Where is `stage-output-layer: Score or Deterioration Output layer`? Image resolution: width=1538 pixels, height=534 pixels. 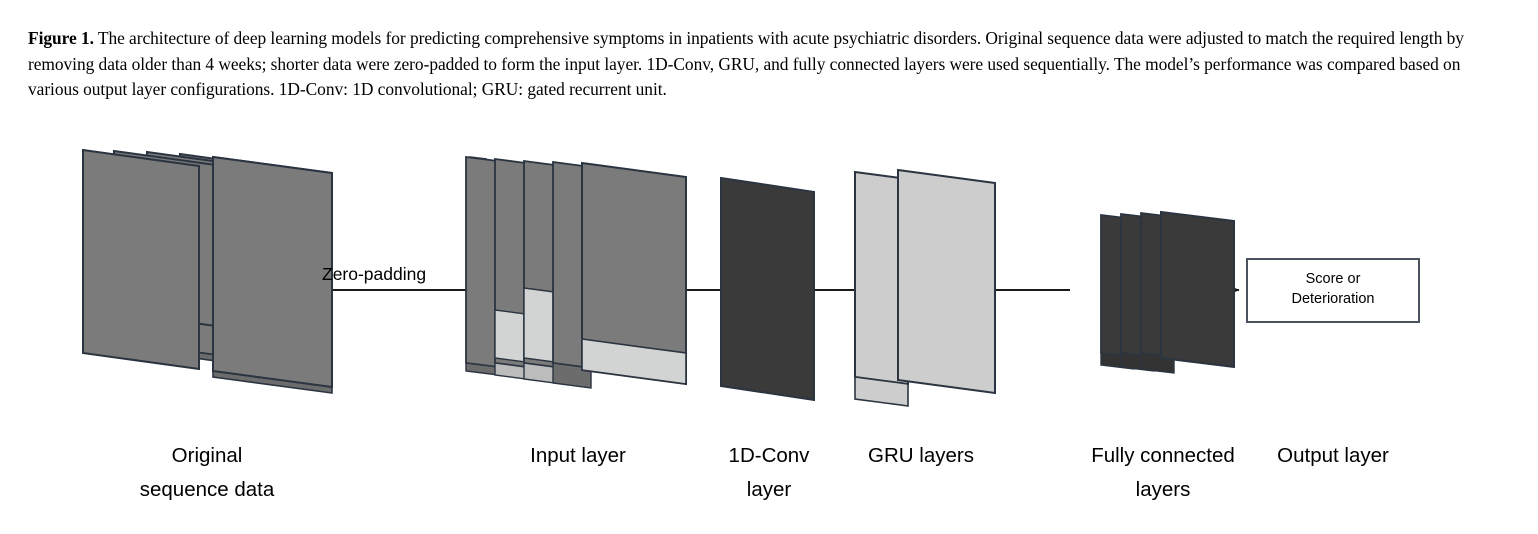
stage-output-layer: Score or Deterioration Output layer is located at coordinates (1333, 362).